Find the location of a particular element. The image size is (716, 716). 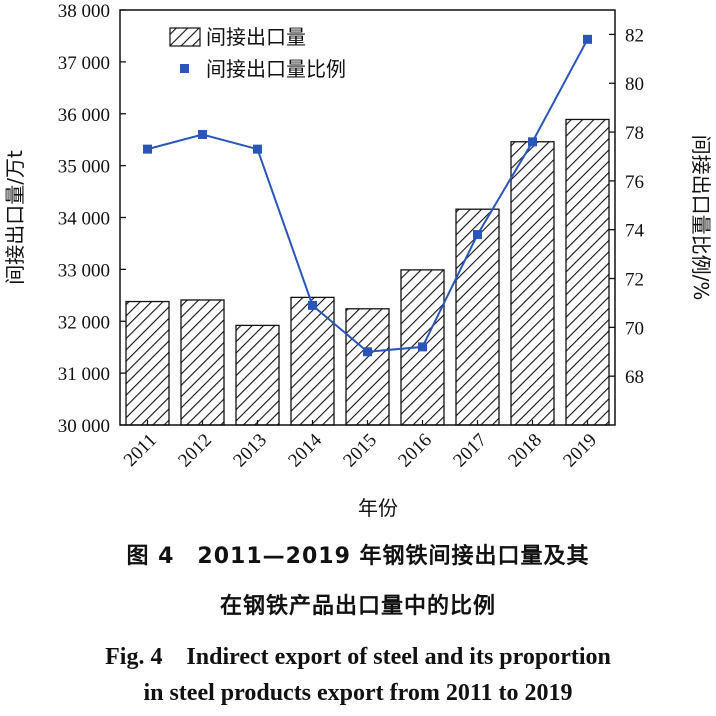

x-tick-label: 2015 is located at coordinates (360, 451).